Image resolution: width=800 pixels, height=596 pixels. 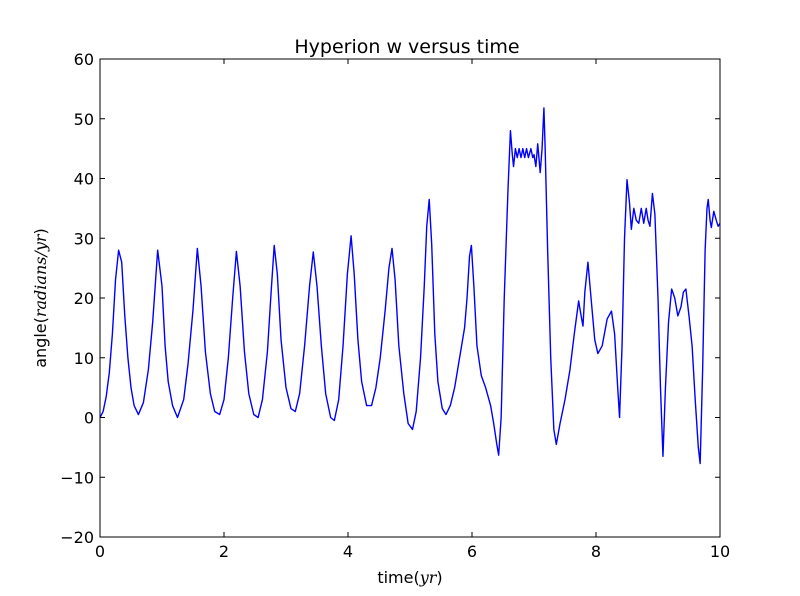 What do you see at coordinates (77, 537) in the screenshot?
I see `y-tick-label: −20` at bounding box center [77, 537].